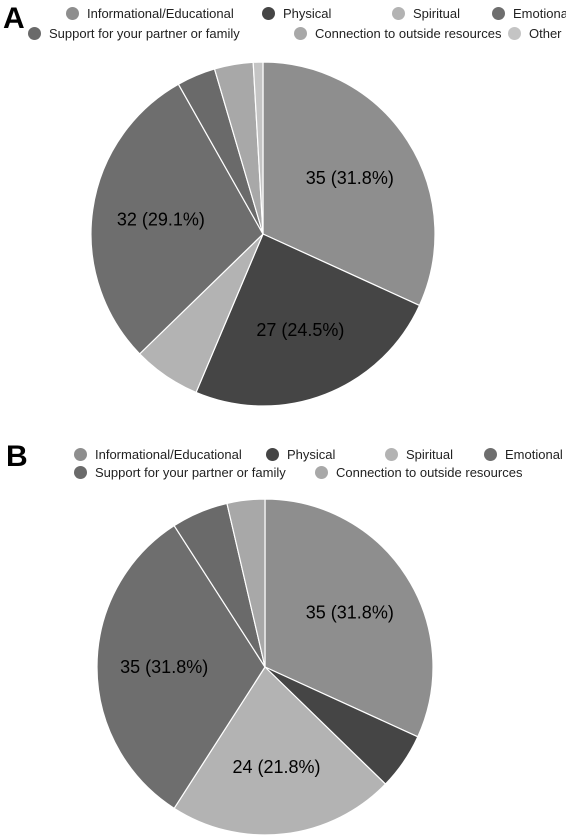 The image size is (566, 840). I want to click on pie-slice-physical, so click(308, 320).